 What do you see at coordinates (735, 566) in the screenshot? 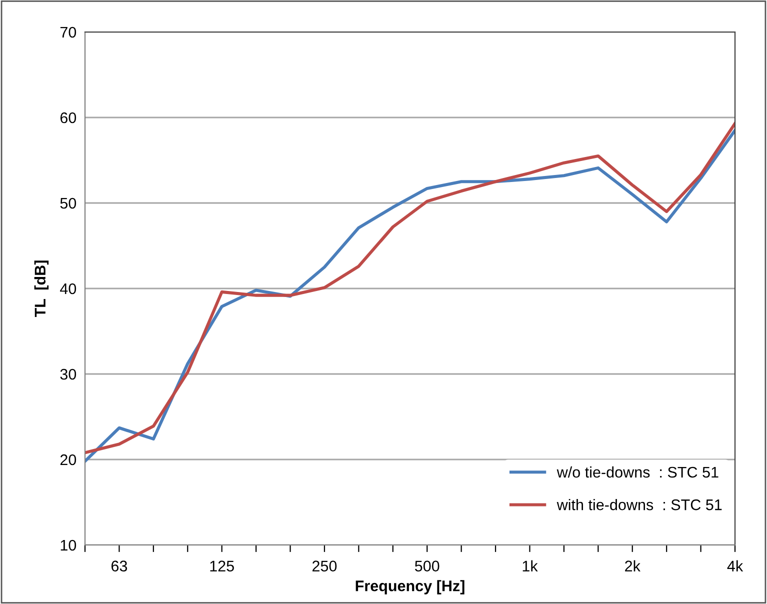
I see `x-tick-label: 4k` at bounding box center [735, 566].